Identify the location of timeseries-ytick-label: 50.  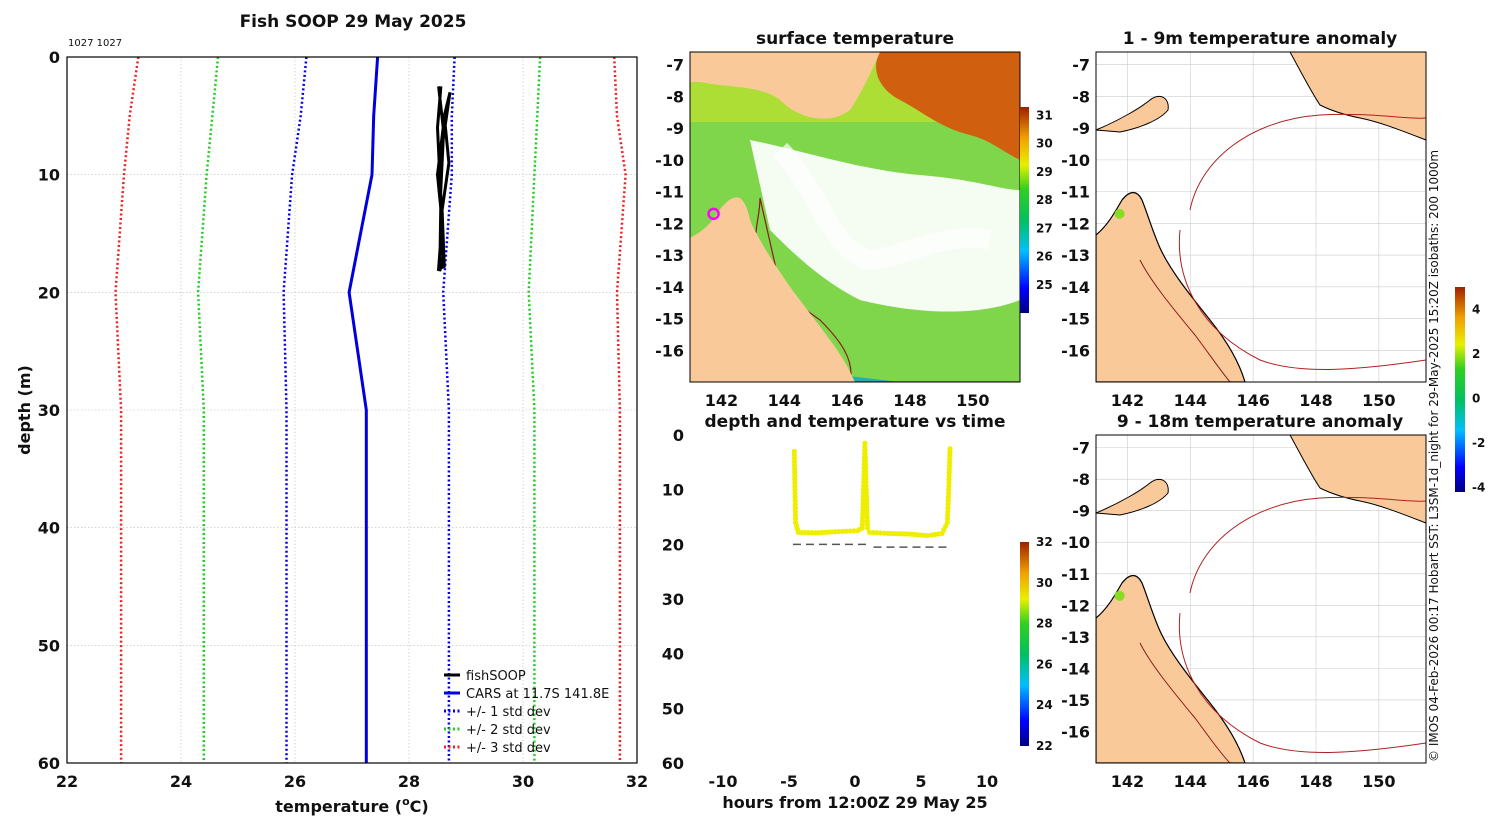
(673, 708).